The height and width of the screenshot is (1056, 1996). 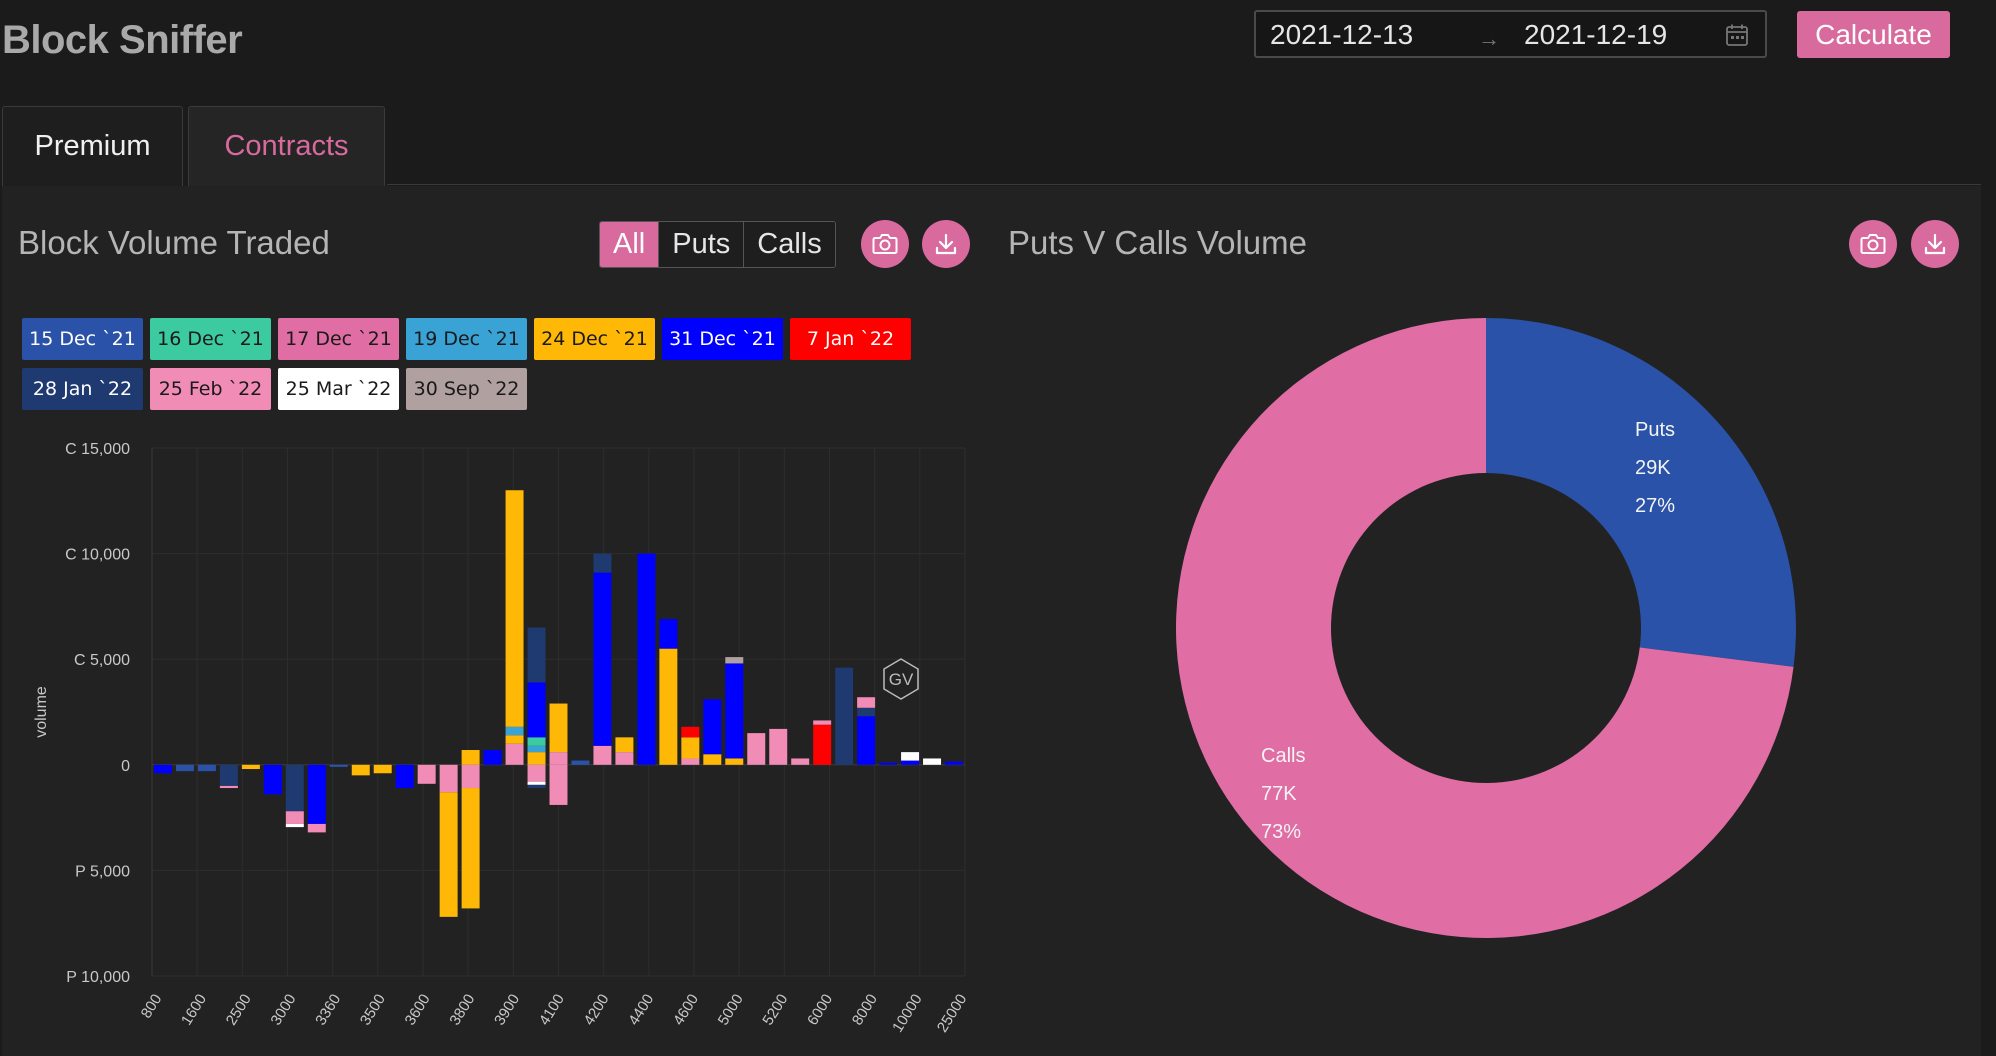 What do you see at coordinates (789, 244) in the screenshot?
I see `filter-calls-button: Calls` at bounding box center [789, 244].